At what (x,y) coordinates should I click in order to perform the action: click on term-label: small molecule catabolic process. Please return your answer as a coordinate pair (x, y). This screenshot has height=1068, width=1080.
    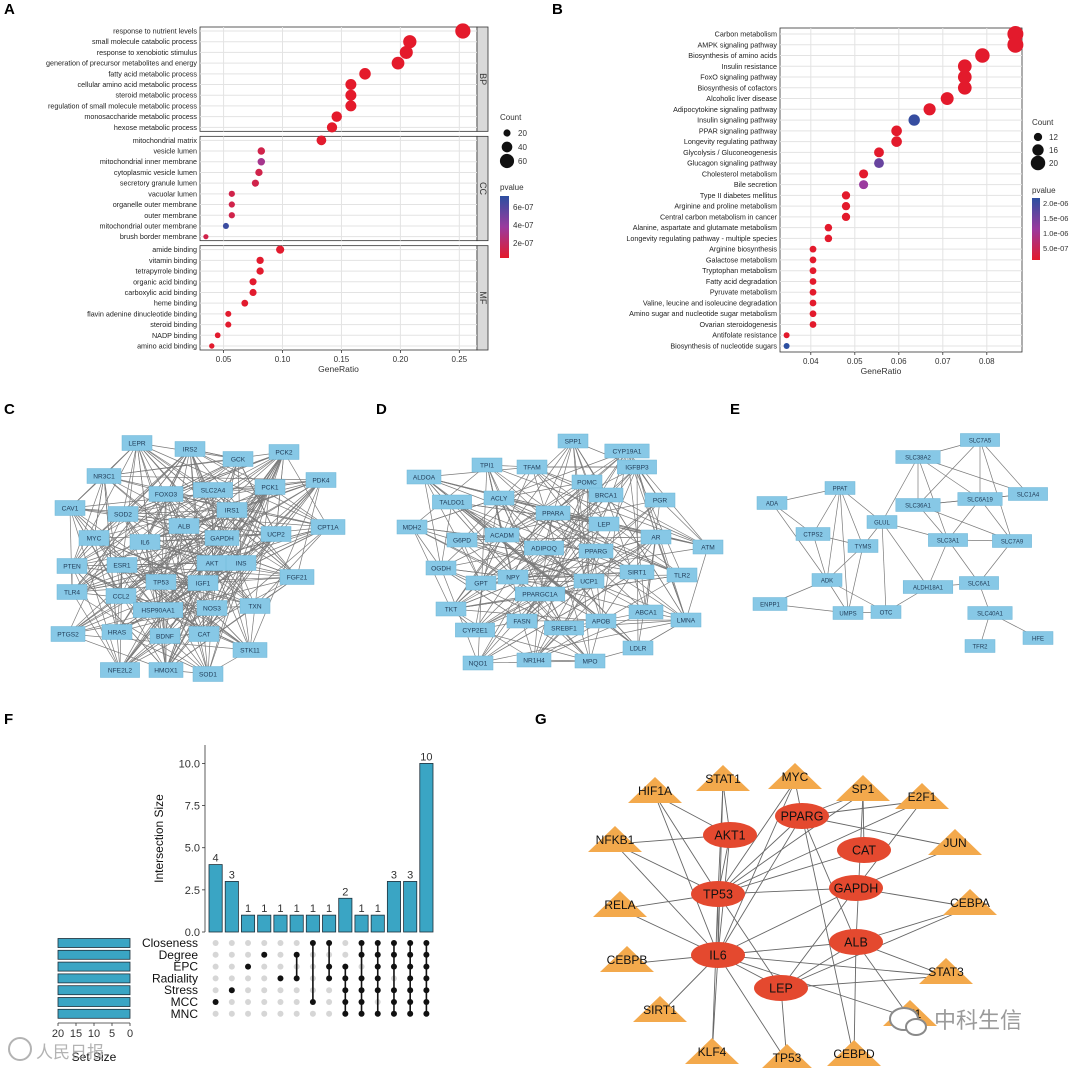
    Looking at the image, I should click on (144, 41).